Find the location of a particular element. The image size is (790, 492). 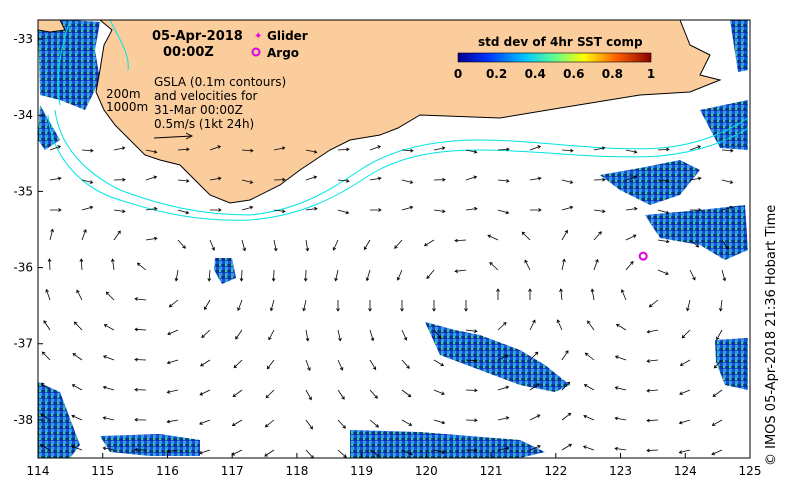

colorbar-tick-label: 0.4 is located at coordinates (535, 74).